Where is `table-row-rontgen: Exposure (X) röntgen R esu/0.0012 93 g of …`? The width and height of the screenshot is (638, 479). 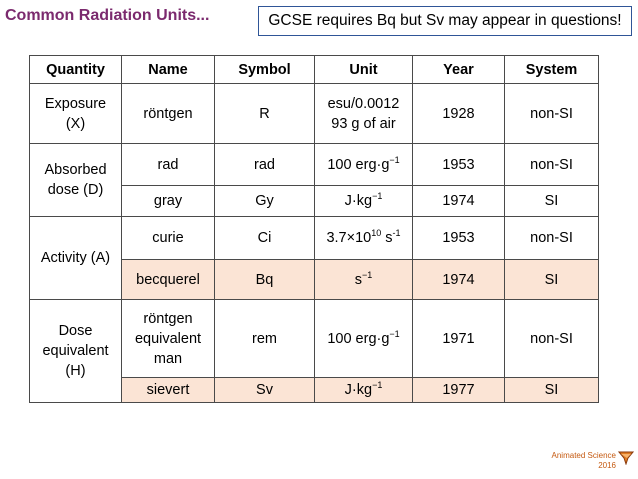
table-row-rontgen: Exposure (X) röntgen R esu/0.0012 93 g of … is located at coordinates (314, 113).